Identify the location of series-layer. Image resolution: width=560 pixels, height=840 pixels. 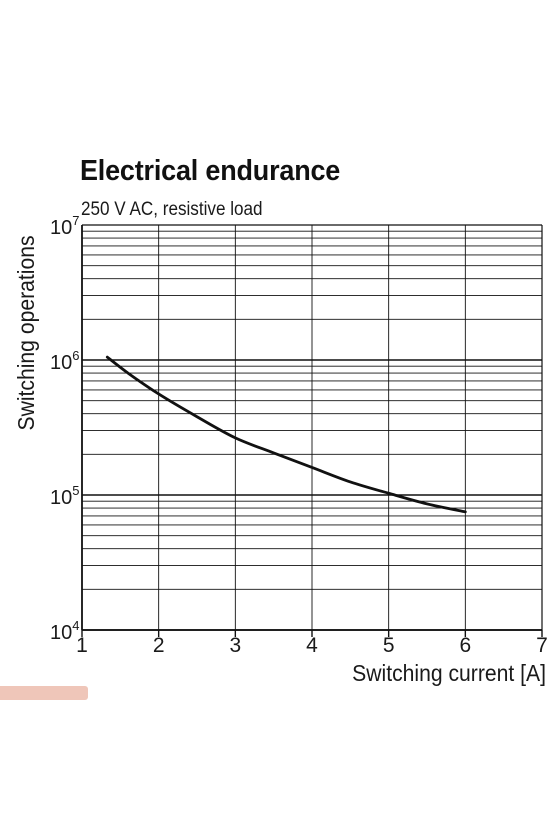
(286, 434).